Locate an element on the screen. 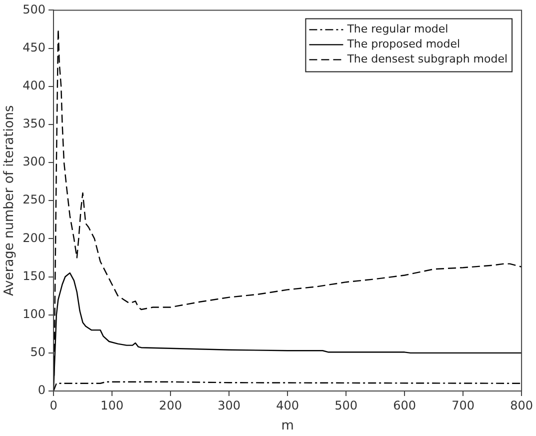 This screenshot has width=536, height=436. y-tick-label: 500 is located at coordinates (34, 9).